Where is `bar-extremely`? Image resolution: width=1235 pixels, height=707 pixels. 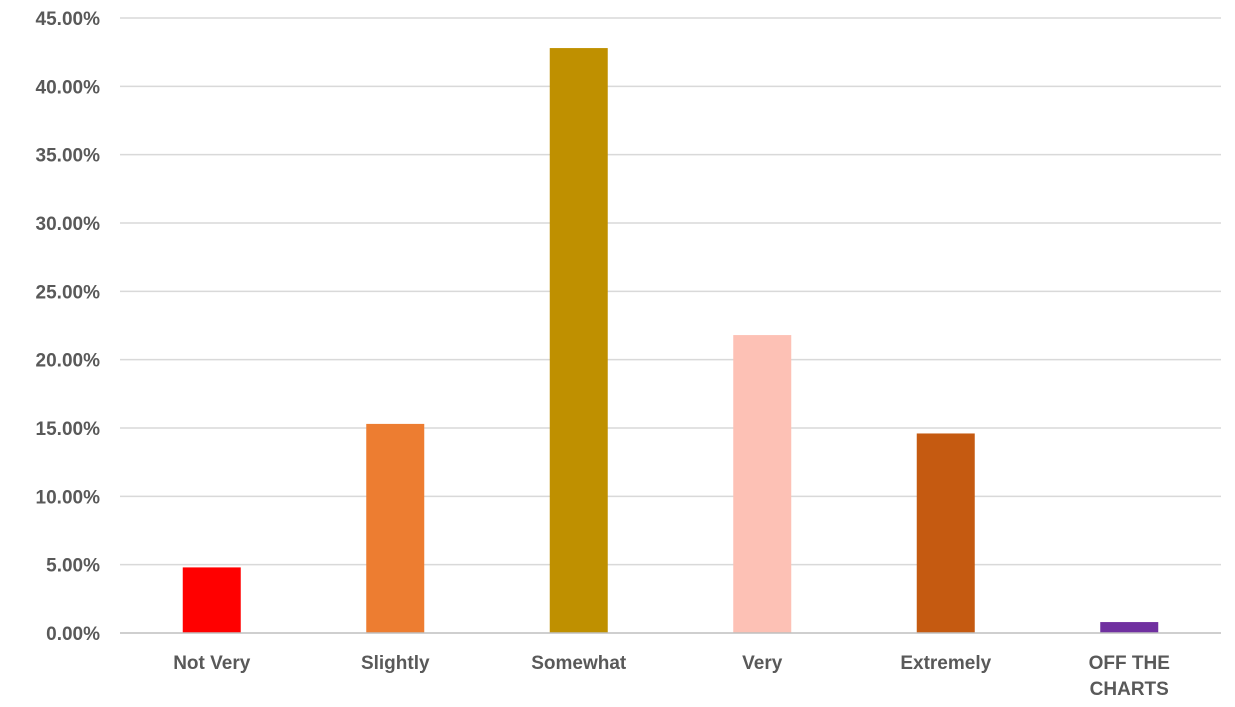
bar-extremely is located at coordinates (945, 533).